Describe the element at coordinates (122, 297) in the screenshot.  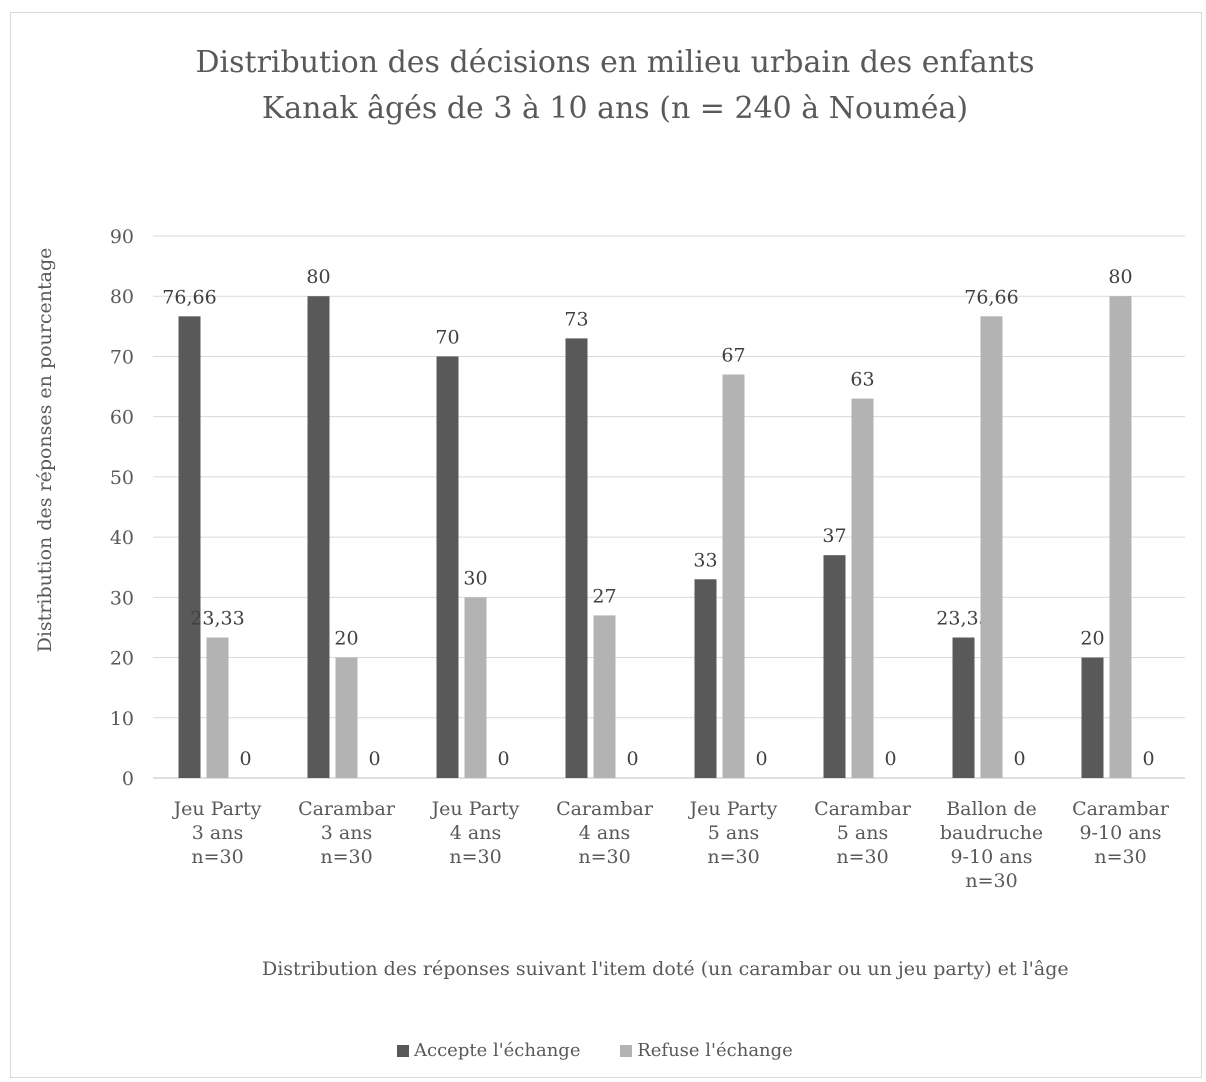
I see `y-tick-label: 80` at that location.